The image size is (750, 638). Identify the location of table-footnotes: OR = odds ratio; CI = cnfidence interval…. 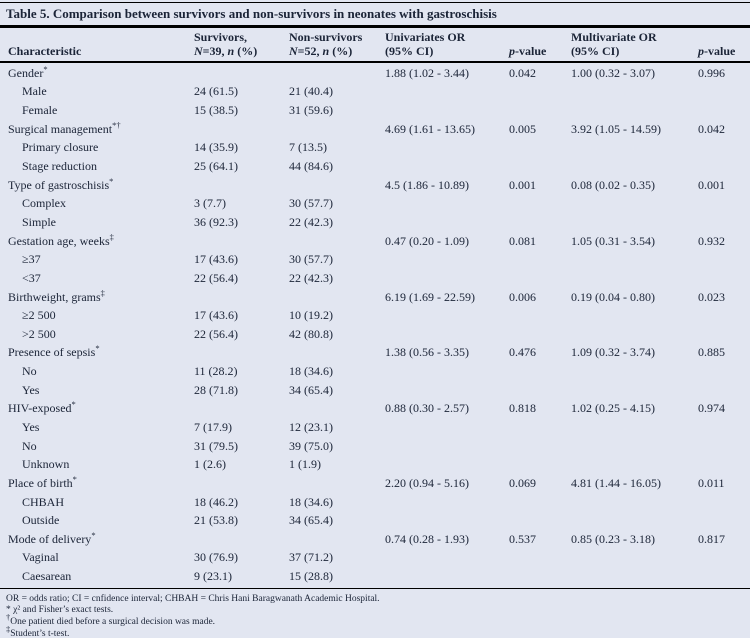
(375, 613).